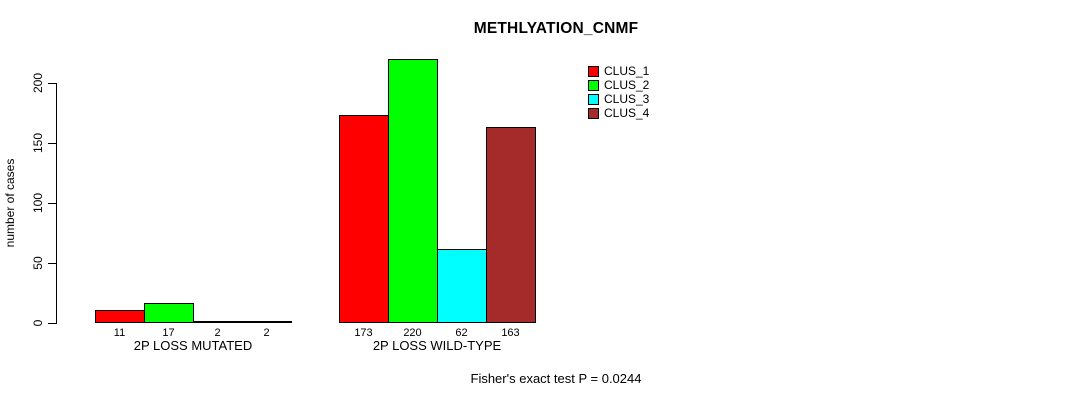 The width and height of the screenshot is (1090, 400). What do you see at coordinates (556, 378) in the screenshot?
I see `annotation-text: Fisher's exact test P = 0.0244` at bounding box center [556, 378].